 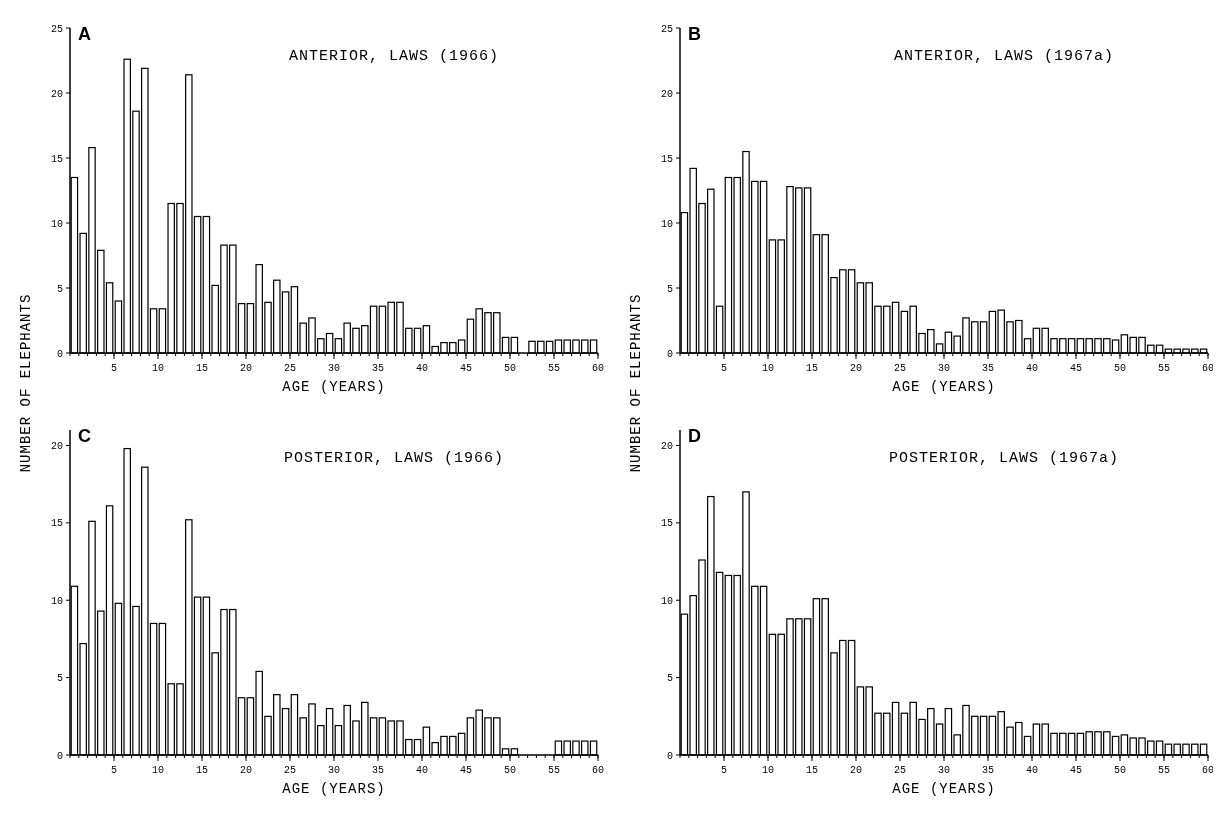 I want to click on text: ANTERIOR, LAWS (1967a), so click(x=1004, y=56).